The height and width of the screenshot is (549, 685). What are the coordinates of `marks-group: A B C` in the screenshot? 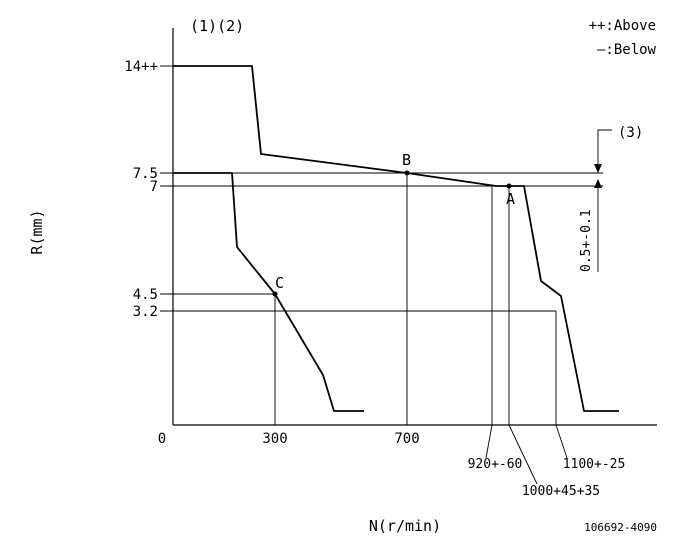 It's located at (393, 224).